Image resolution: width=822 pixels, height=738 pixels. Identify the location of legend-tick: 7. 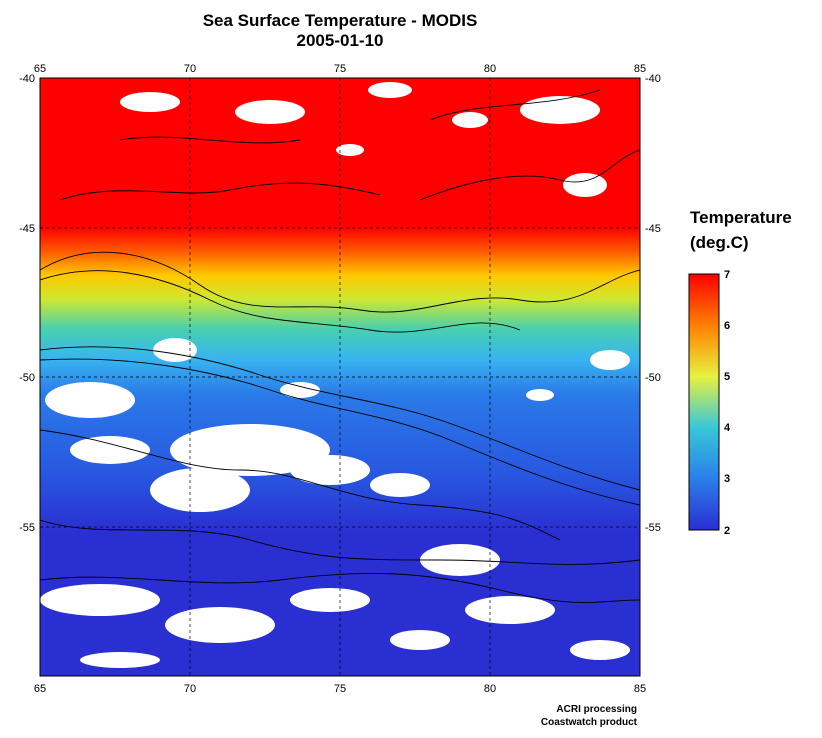
(727, 275).